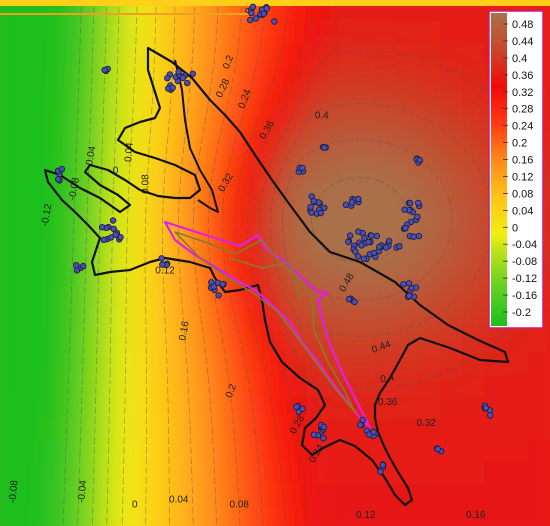 This screenshot has width=550, height=526. Describe the element at coordinates (322, 115) in the screenshot. I see `contour-label: 0.4` at that location.